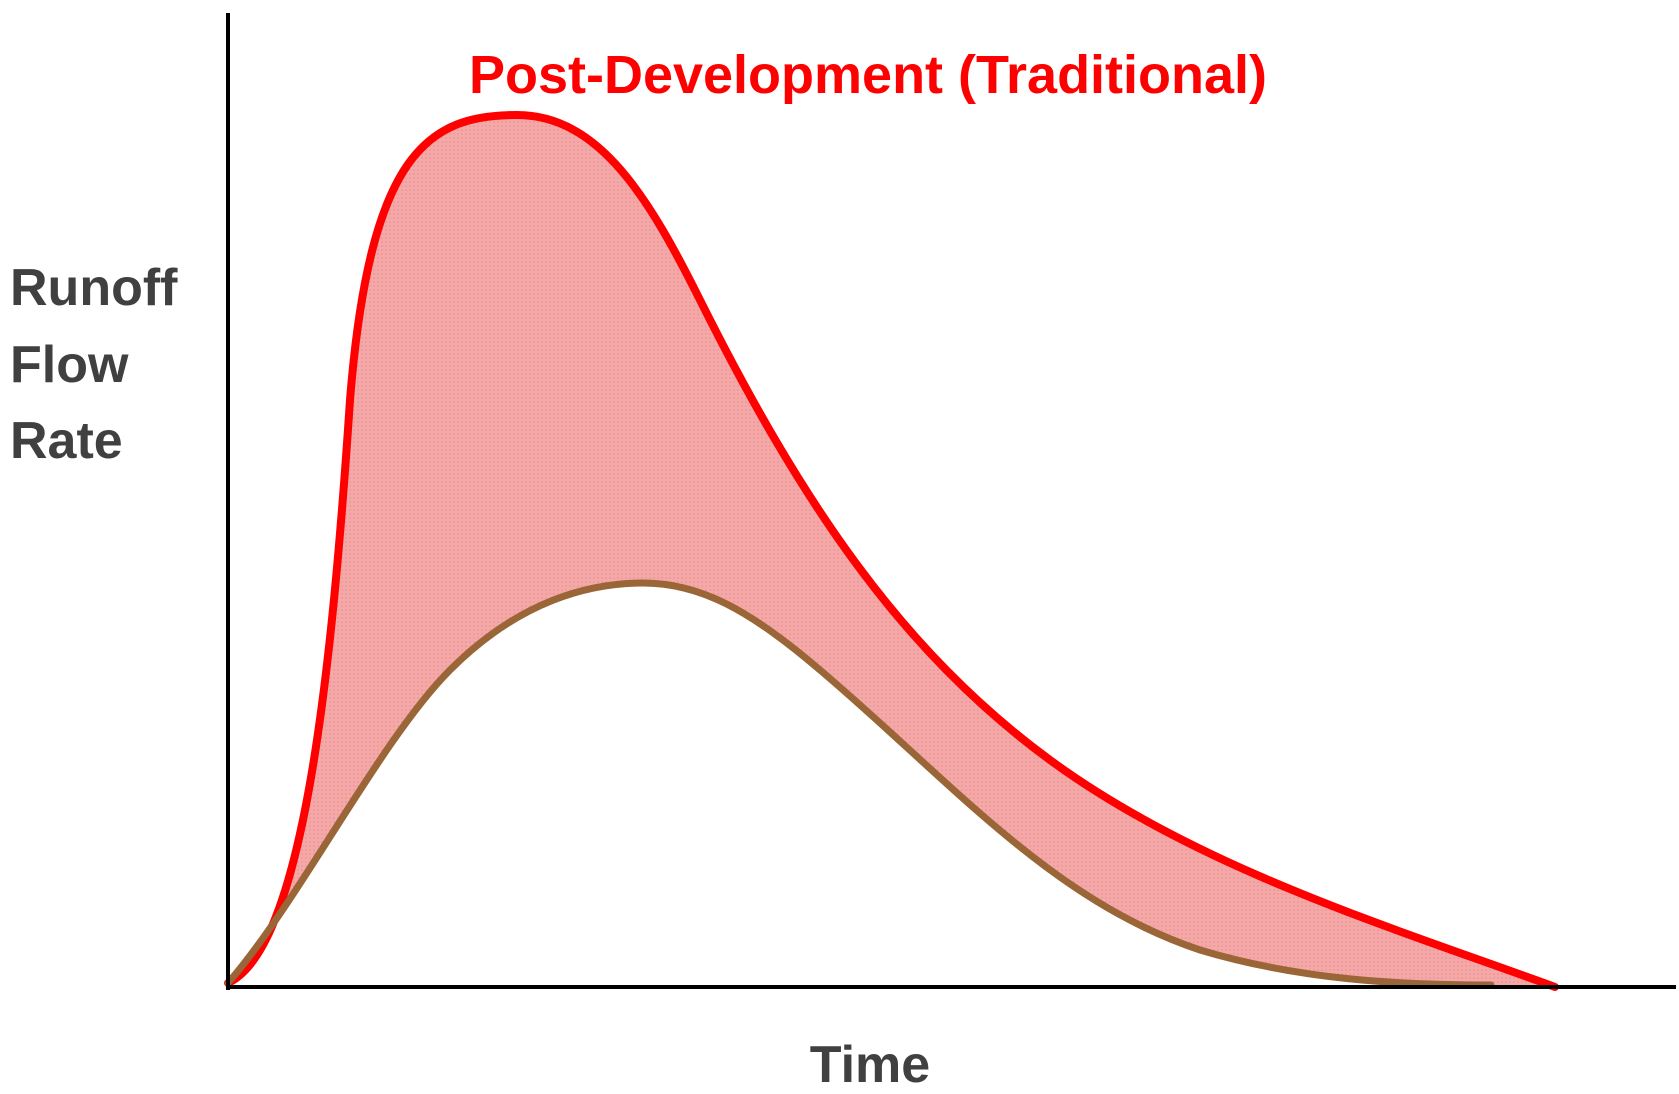  I want to click on title: Post-Development (Traditional), so click(868, 75).